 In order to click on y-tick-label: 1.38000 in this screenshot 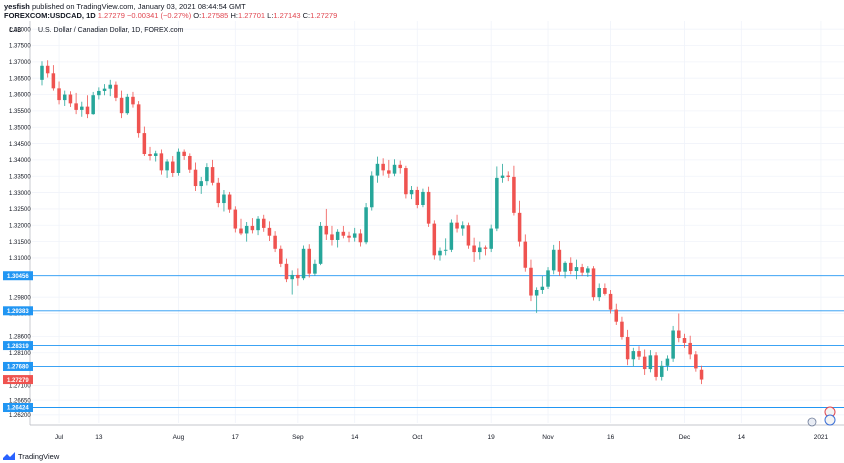, I will do `click(20, 30)`.